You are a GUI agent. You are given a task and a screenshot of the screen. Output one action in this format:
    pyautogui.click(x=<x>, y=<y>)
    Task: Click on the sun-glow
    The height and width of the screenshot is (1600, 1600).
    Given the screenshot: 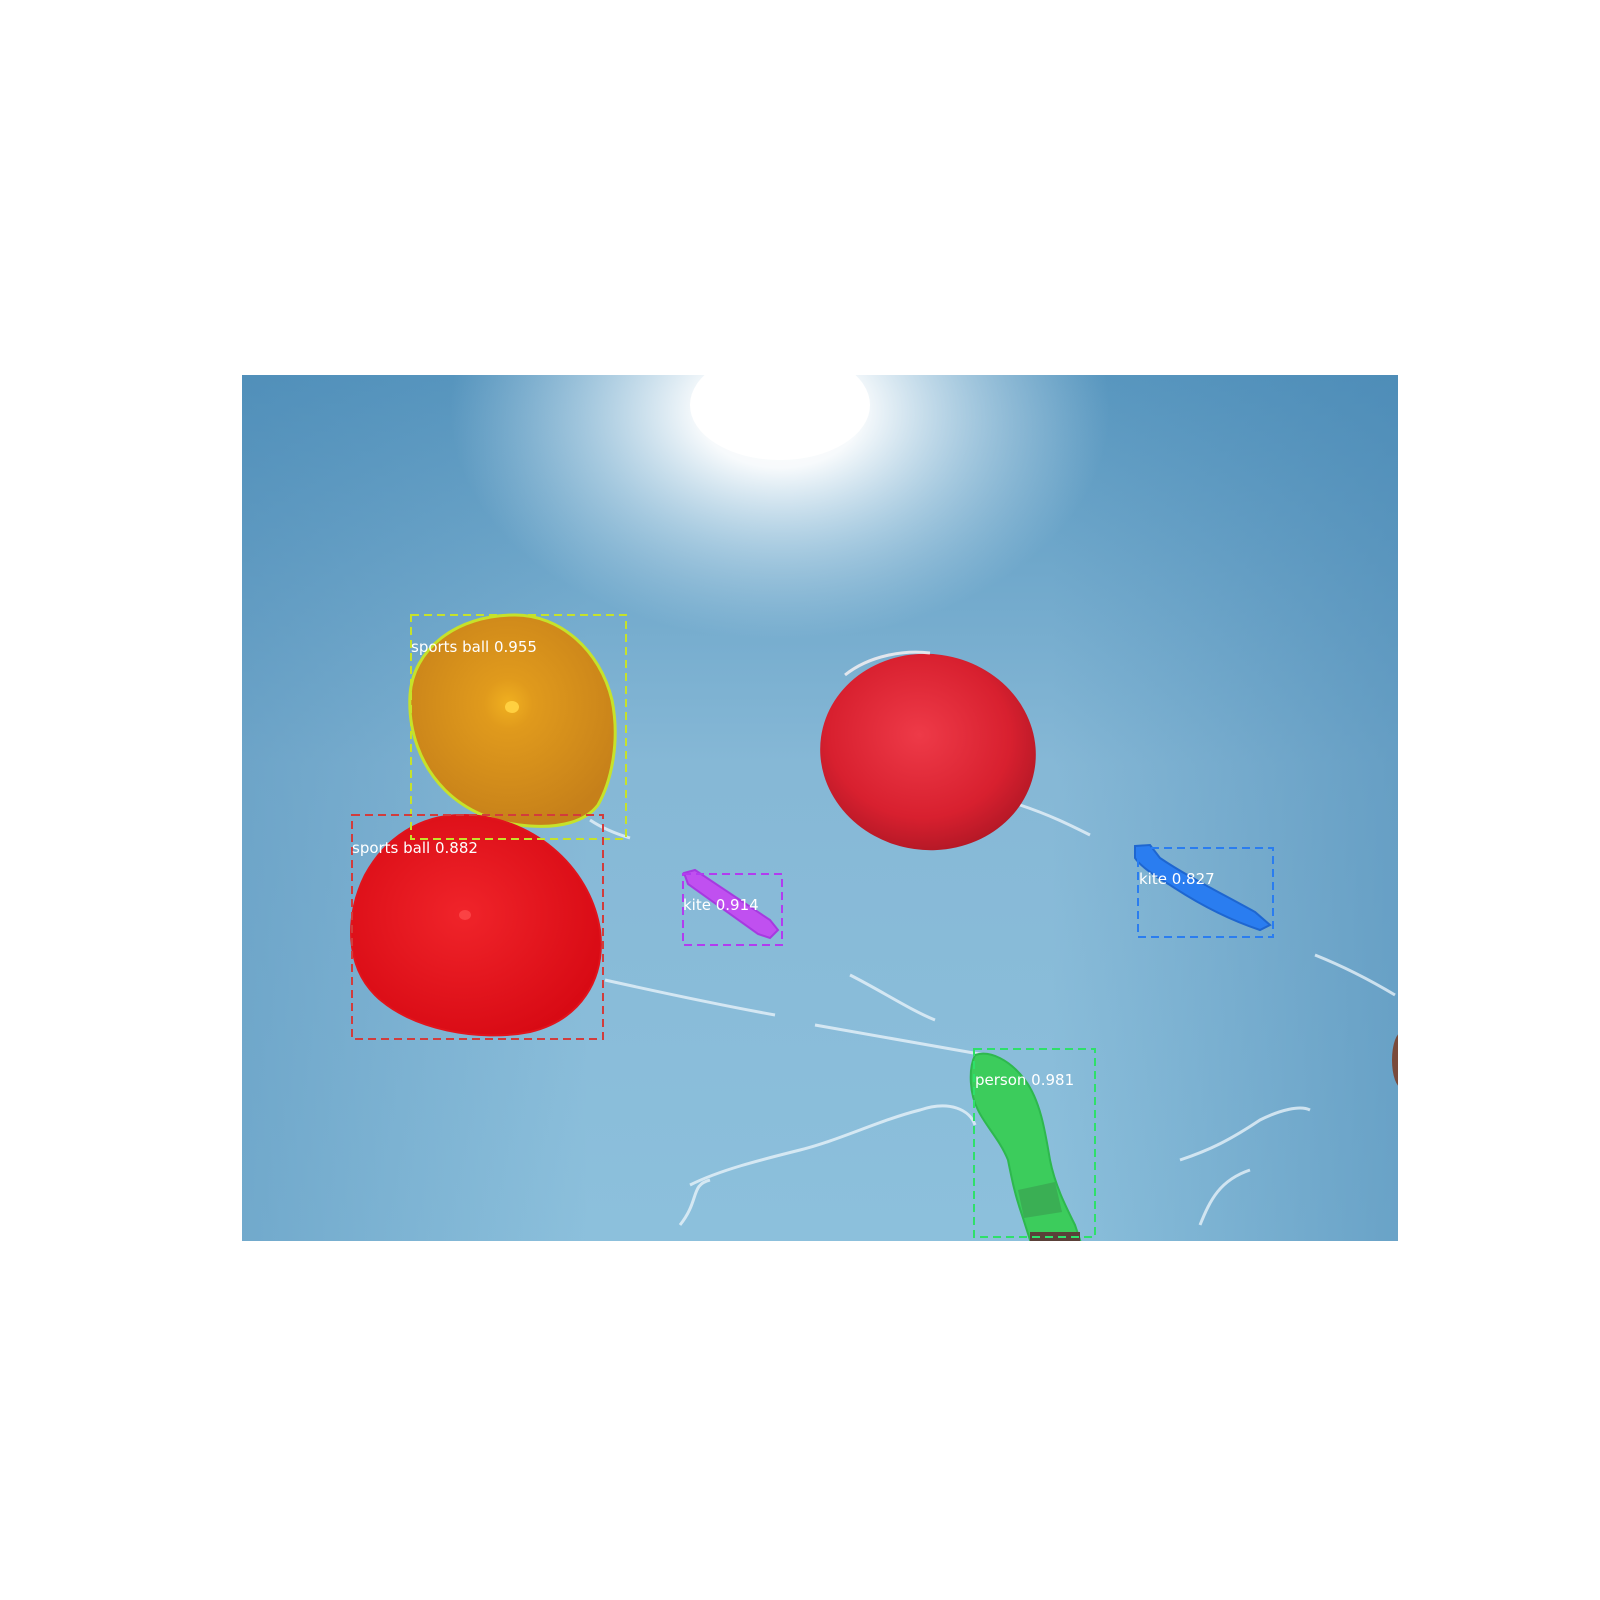 What is the action you would take?
    pyautogui.click(x=780, y=507)
    